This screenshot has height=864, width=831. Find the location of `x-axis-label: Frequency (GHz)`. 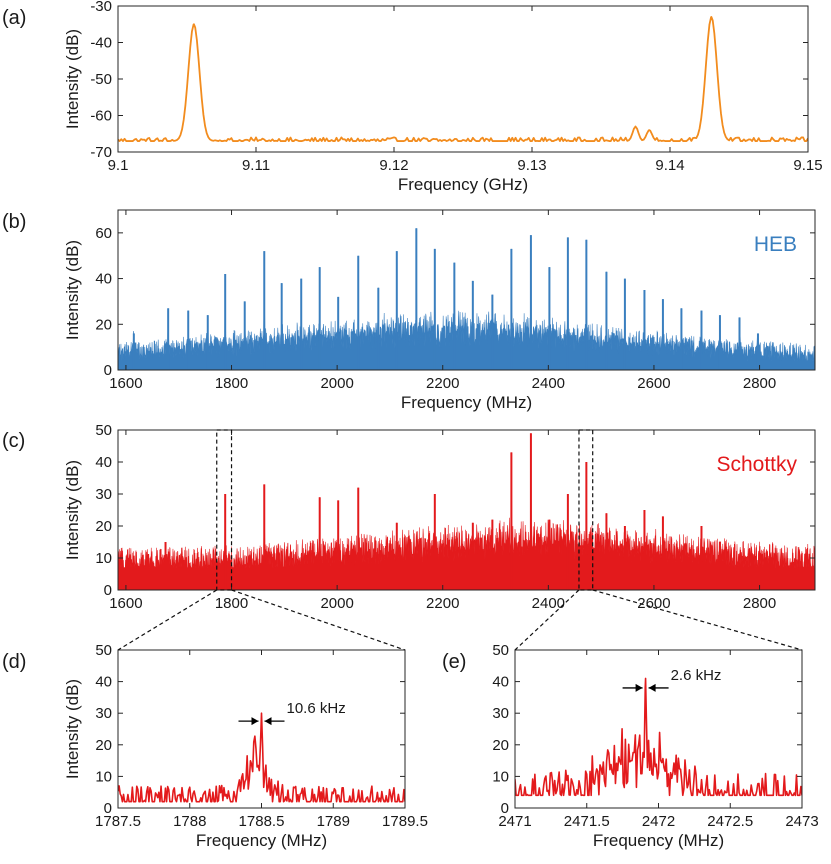

x-axis-label: Frequency (GHz) is located at coordinates (463, 184).